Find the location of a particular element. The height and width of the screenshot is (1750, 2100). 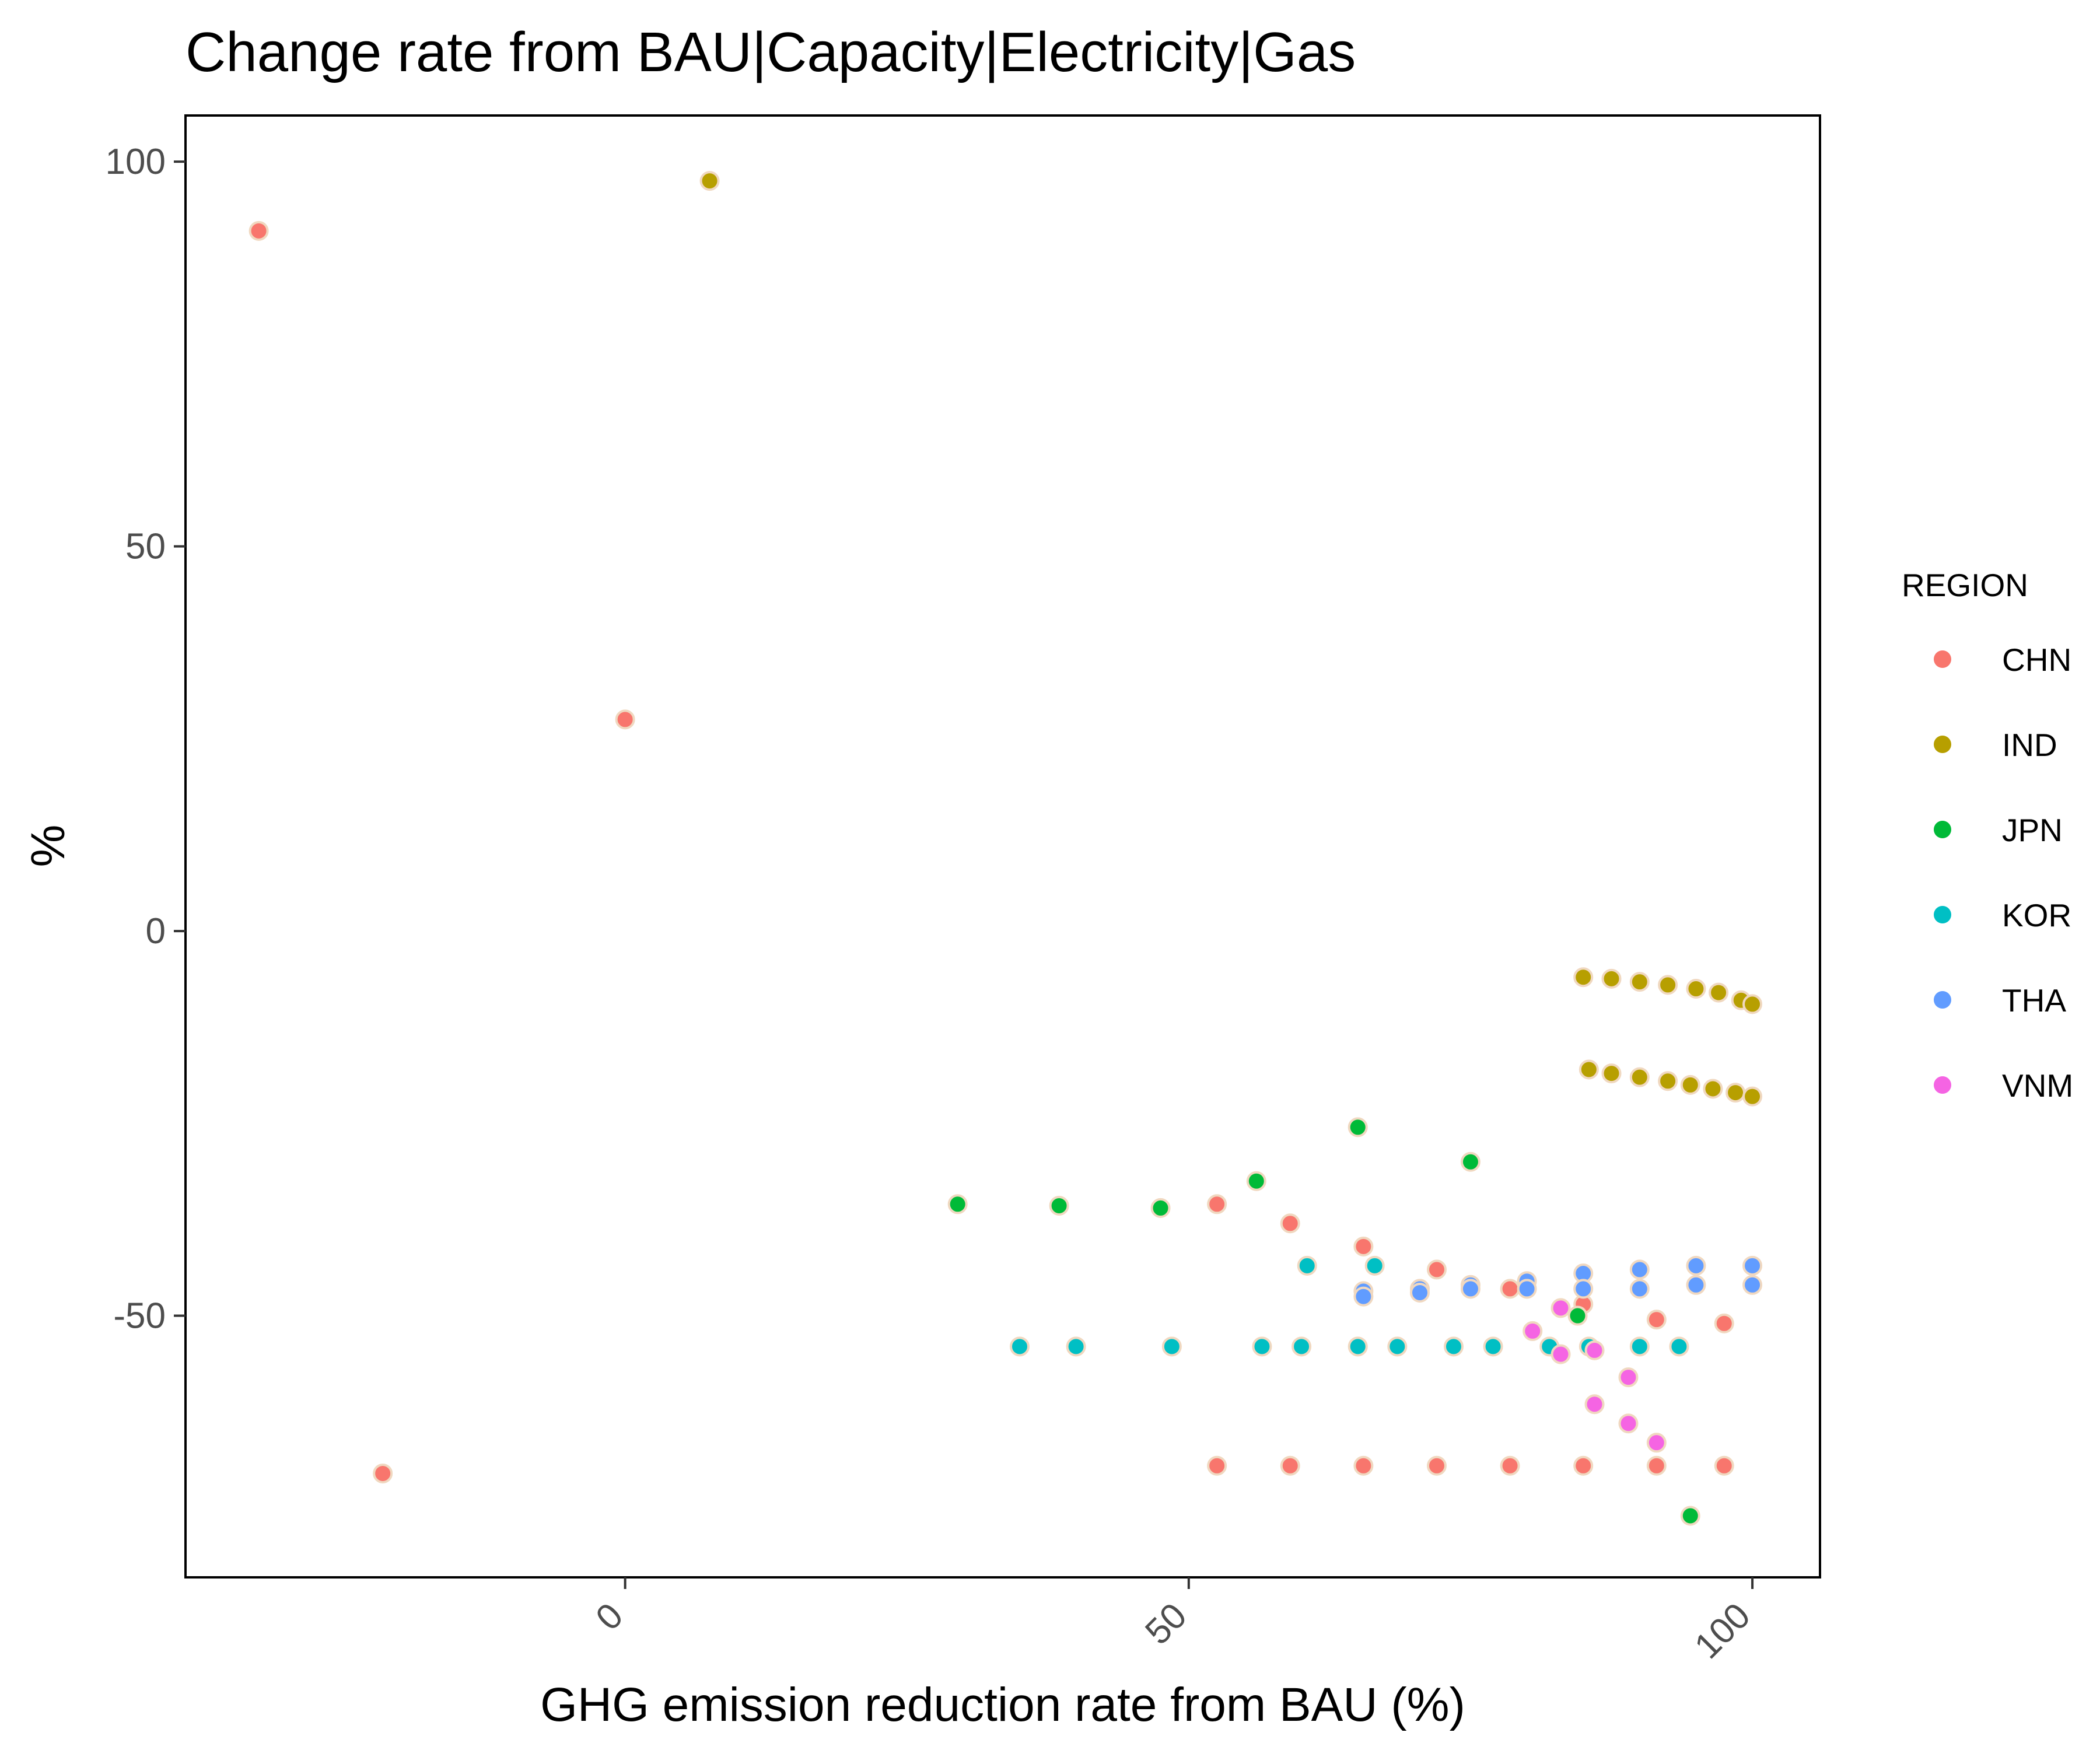

x-tick-label: 100 is located at coordinates (1722, 1631).